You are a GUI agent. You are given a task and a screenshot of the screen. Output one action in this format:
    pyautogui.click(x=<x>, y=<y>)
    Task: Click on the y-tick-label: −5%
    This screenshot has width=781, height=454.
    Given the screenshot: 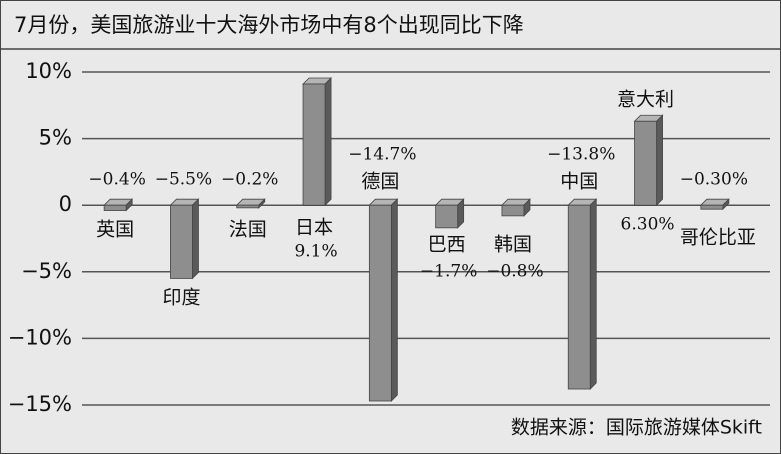 What is the action you would take?
    pyautogui.click(x=46, y=271)
    